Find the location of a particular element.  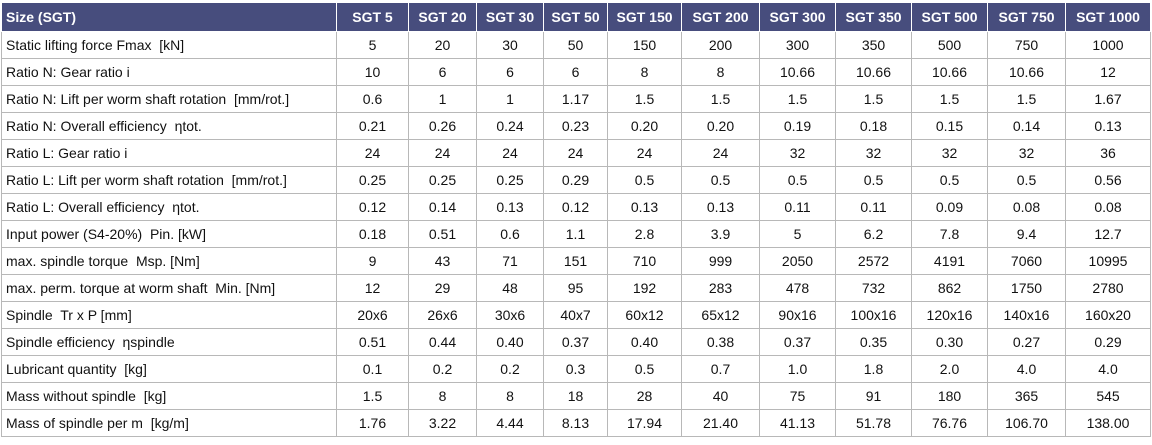

value-cell: 999 is located at coordinates (720, 261).